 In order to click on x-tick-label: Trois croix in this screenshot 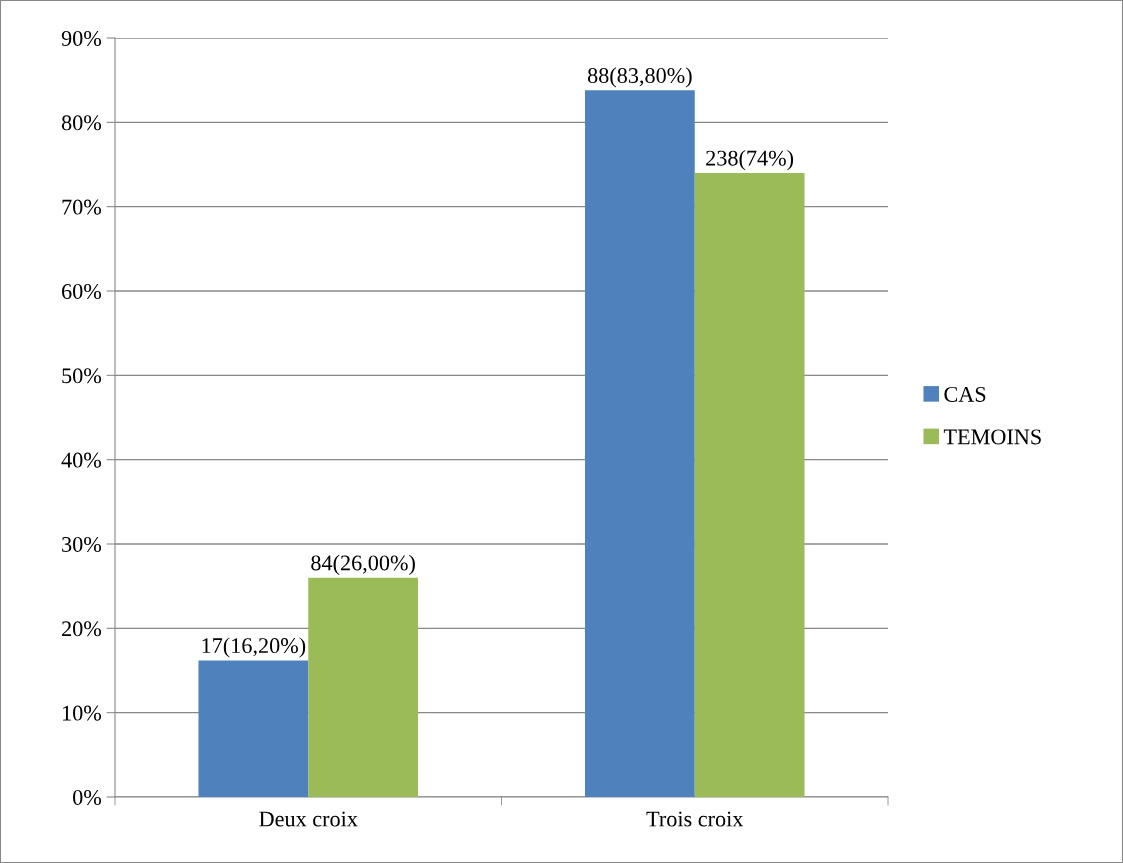, I will do `click(695, 819)`.